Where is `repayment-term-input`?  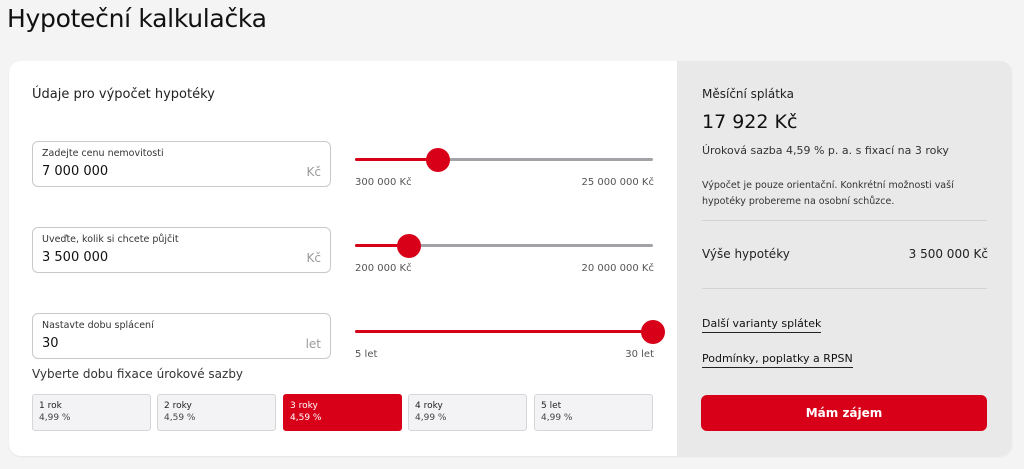
repayment-term-input is located at coordinates (157, 343).